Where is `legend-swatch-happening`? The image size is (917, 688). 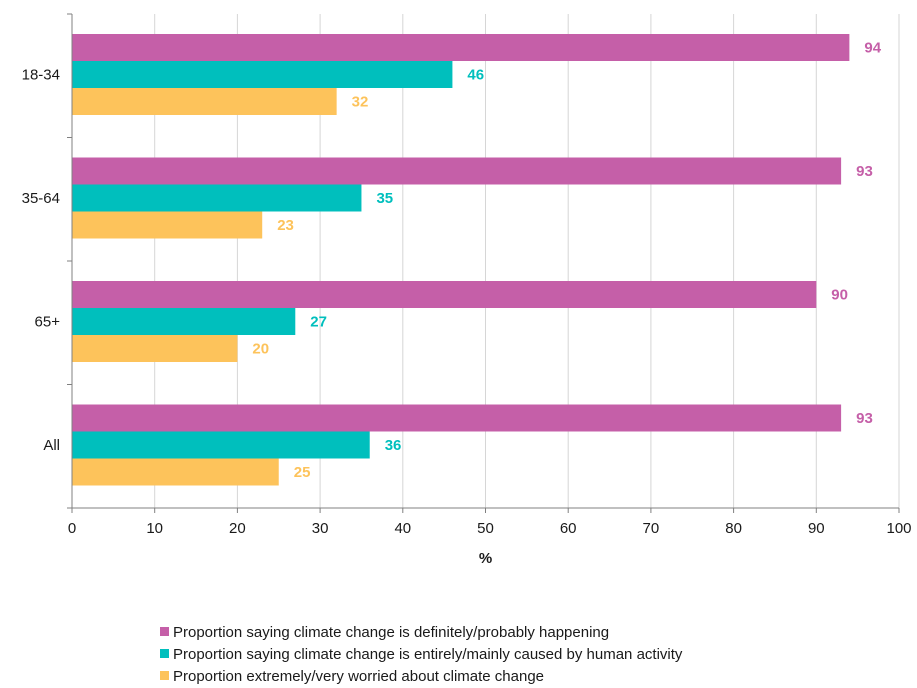 legend-swatch-happening is located at coordinates (164, 631).